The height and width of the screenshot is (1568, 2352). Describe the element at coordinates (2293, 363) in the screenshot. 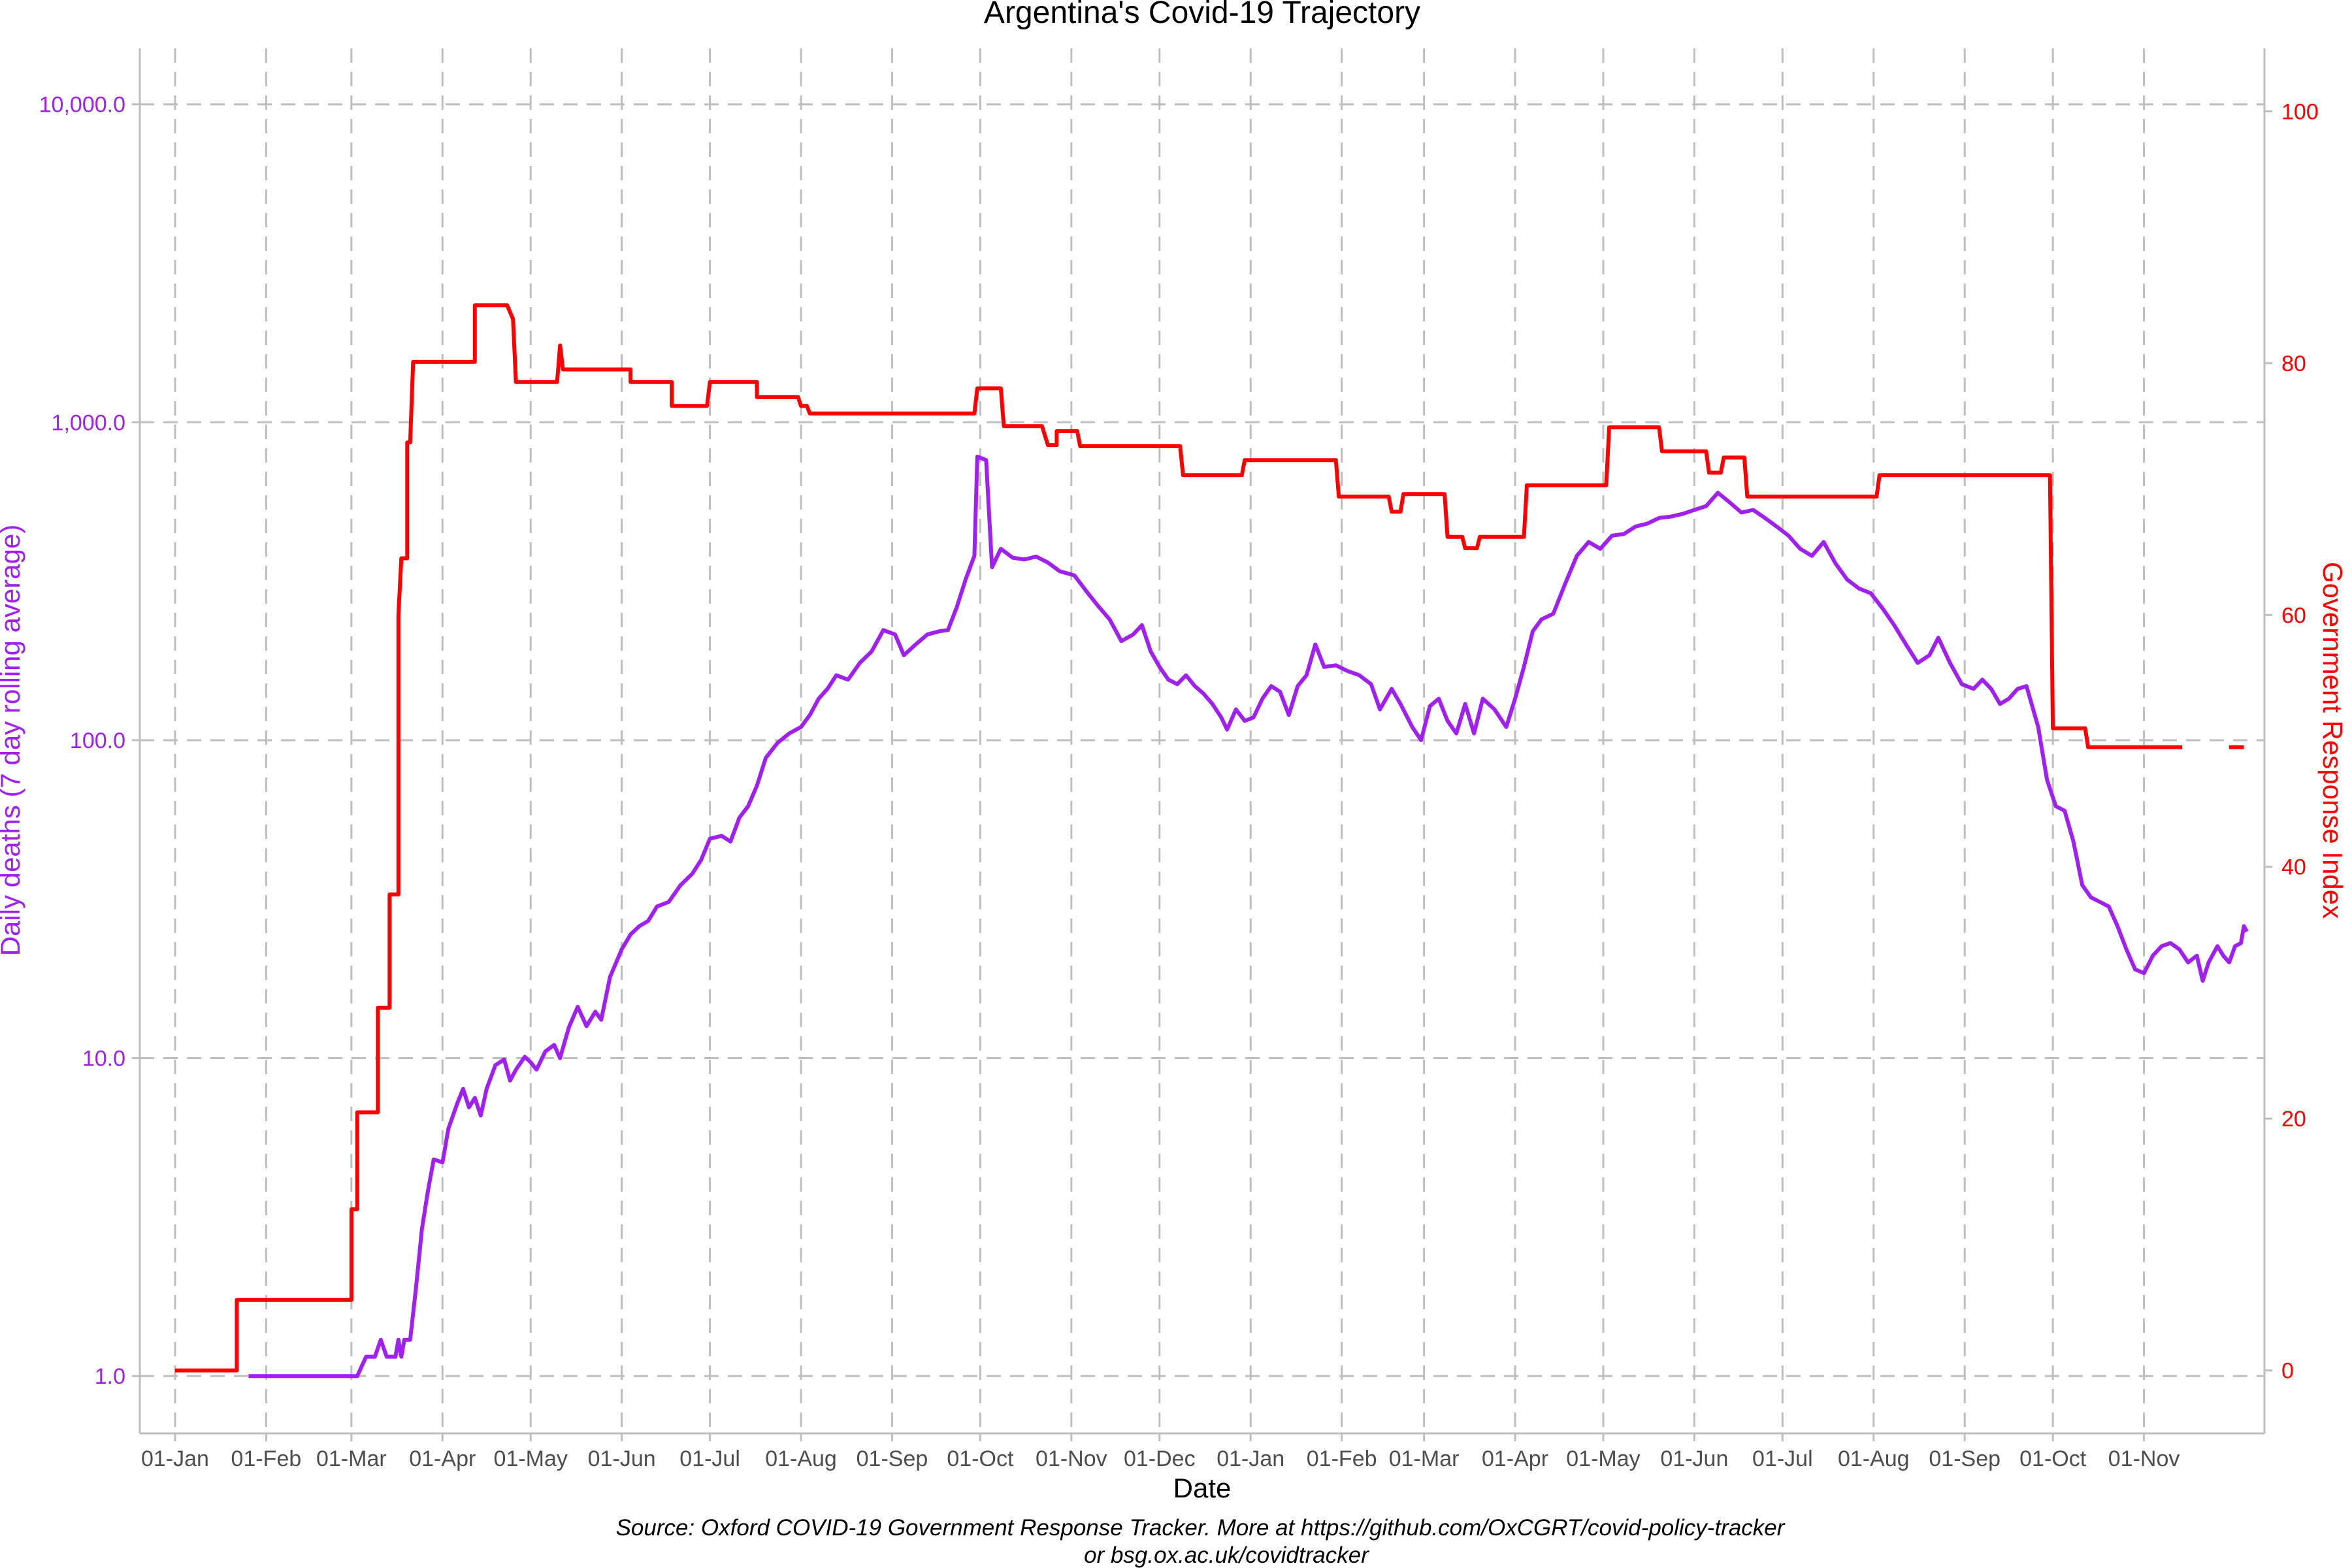

I see `y-right-tick-label: 80` at that location.